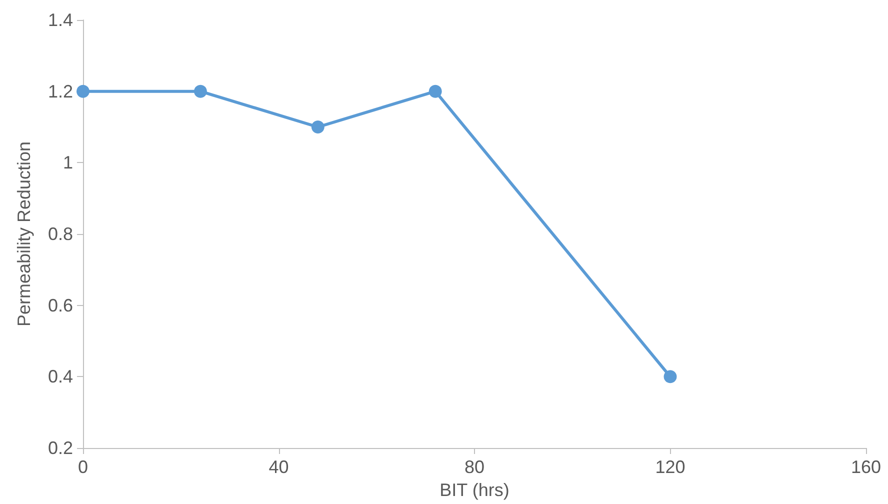 Image resolution: width=888 pixels, height=504 pixels. I want to click on x-tick-label: 40, so click(278, 467).